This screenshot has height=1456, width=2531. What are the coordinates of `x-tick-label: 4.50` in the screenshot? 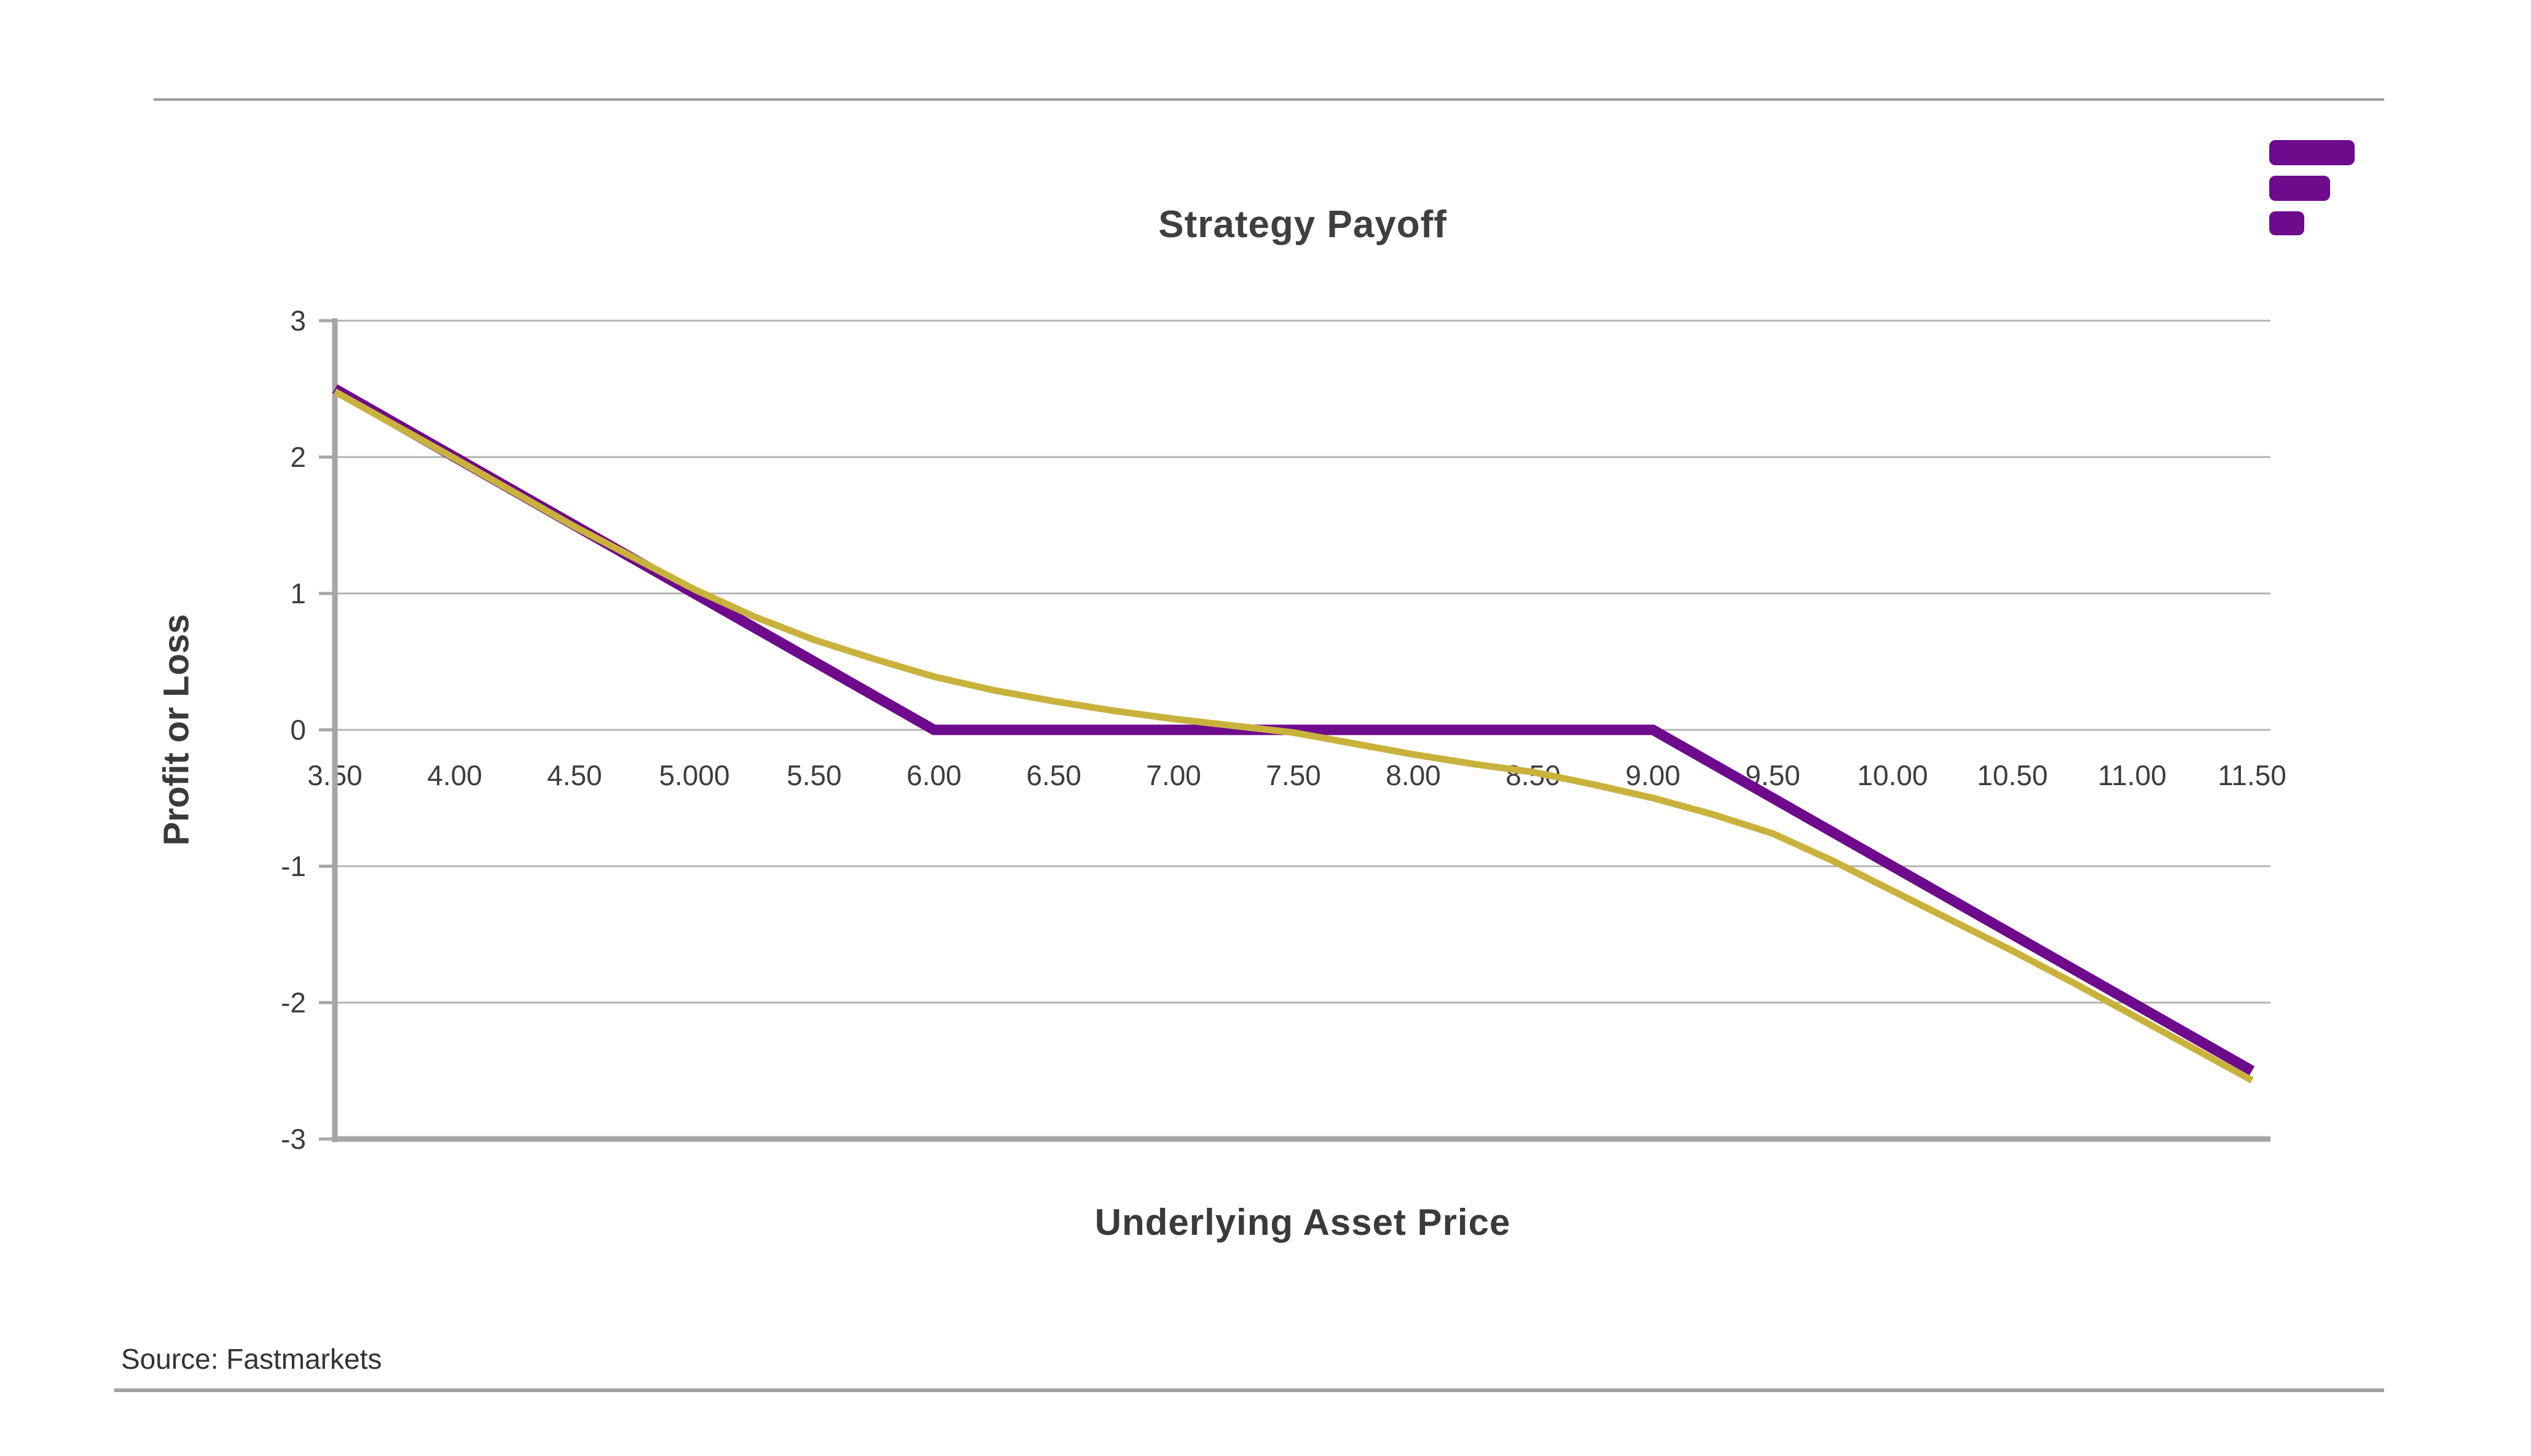 It's located at (574, 775).